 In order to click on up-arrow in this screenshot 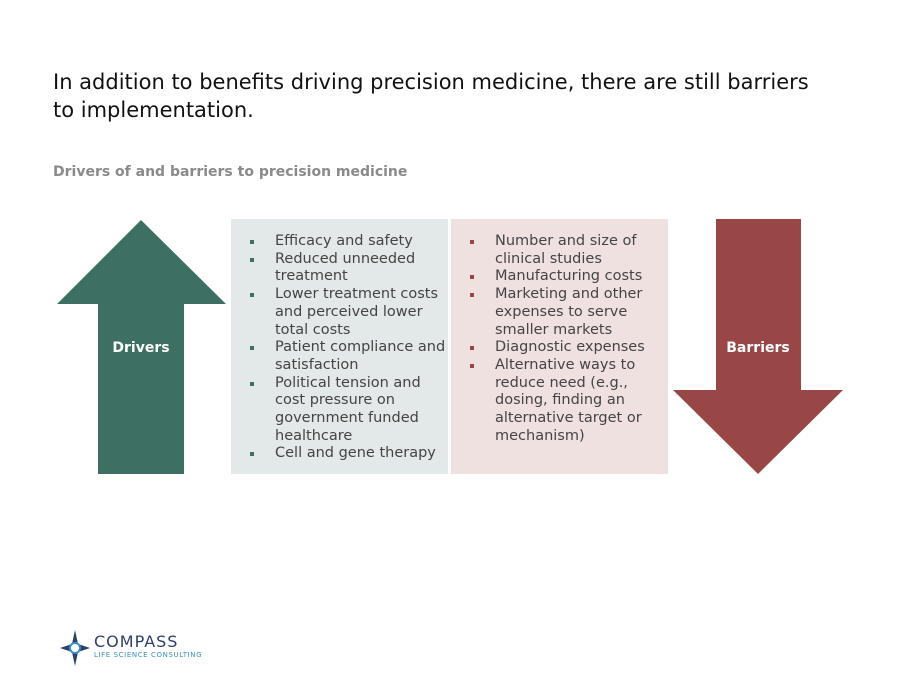, I will do `click(141, 347)`.